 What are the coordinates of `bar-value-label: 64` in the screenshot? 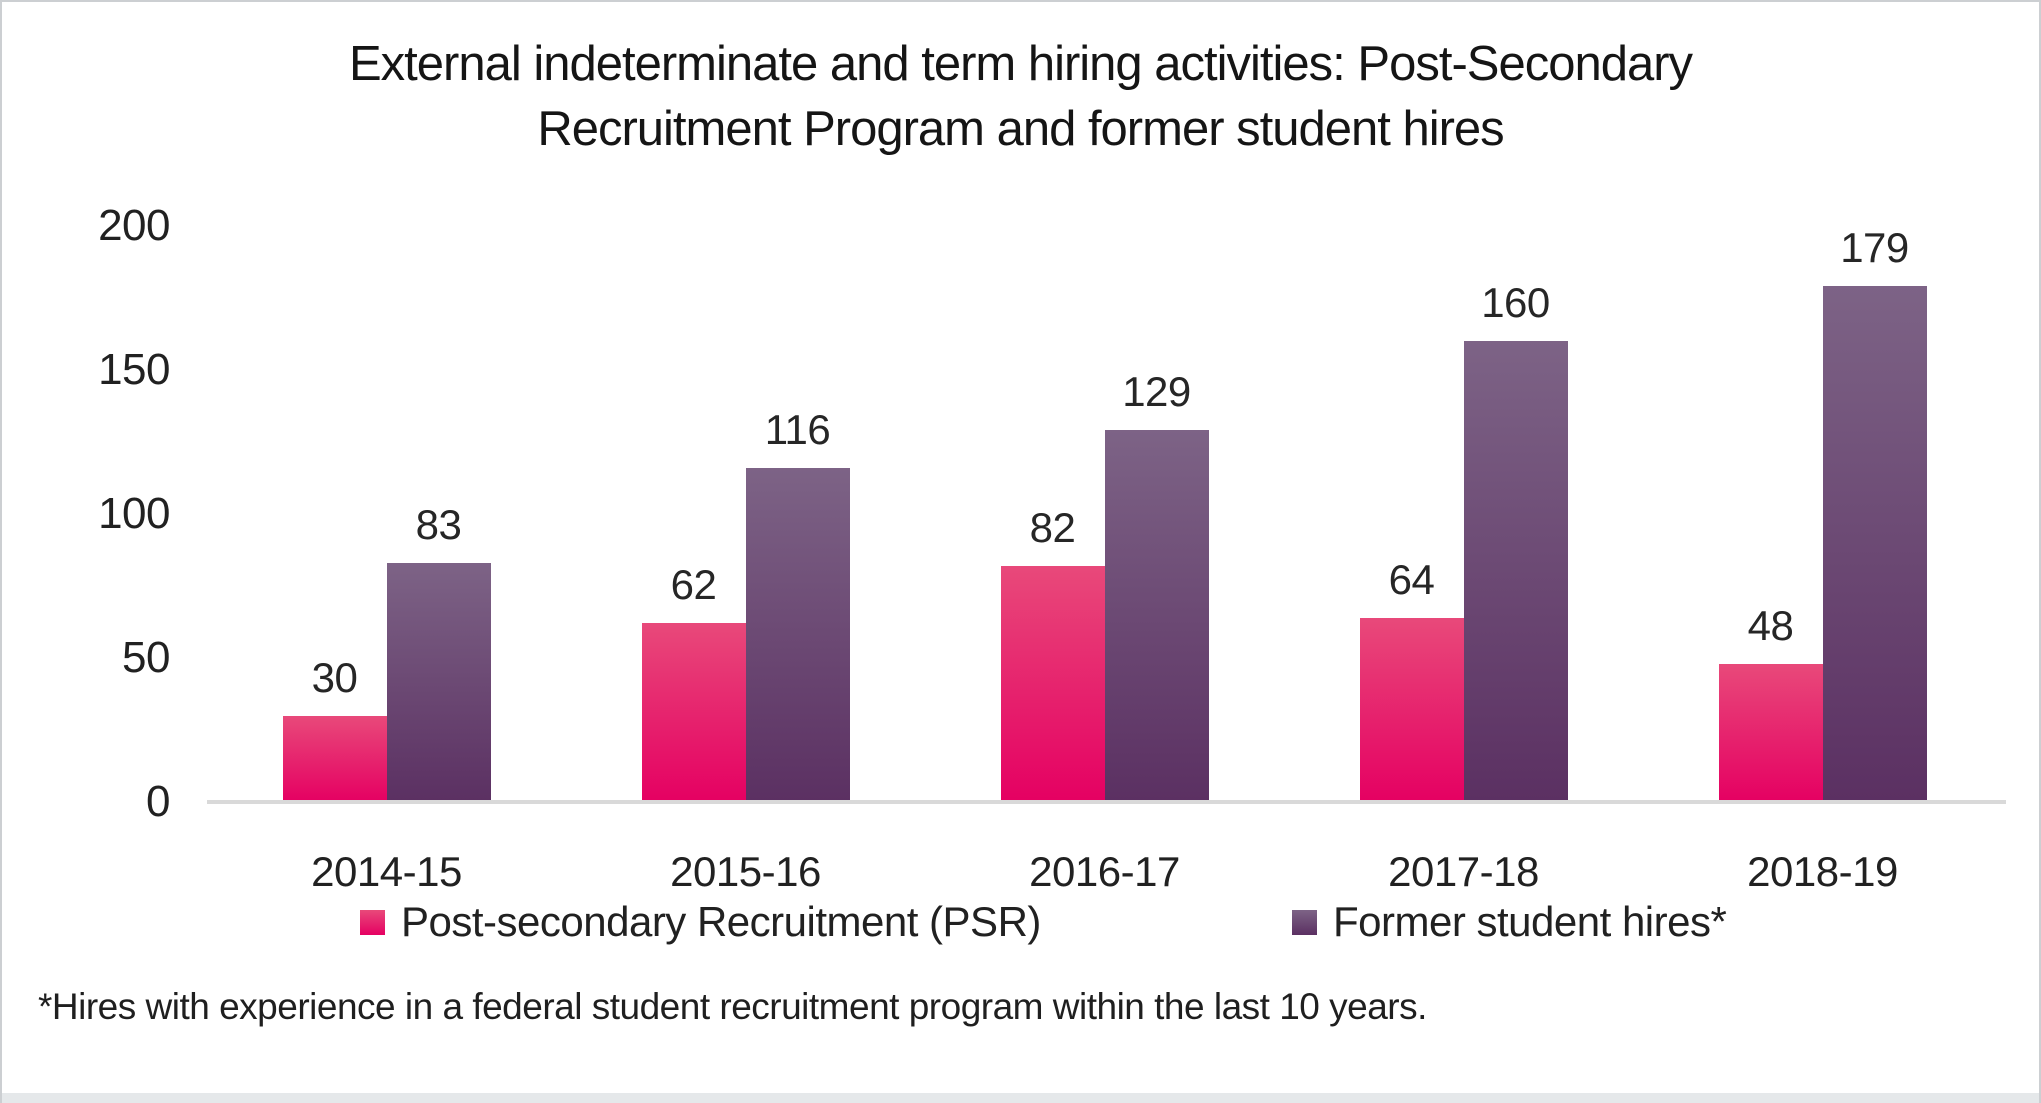 It's located at (1411, 579).